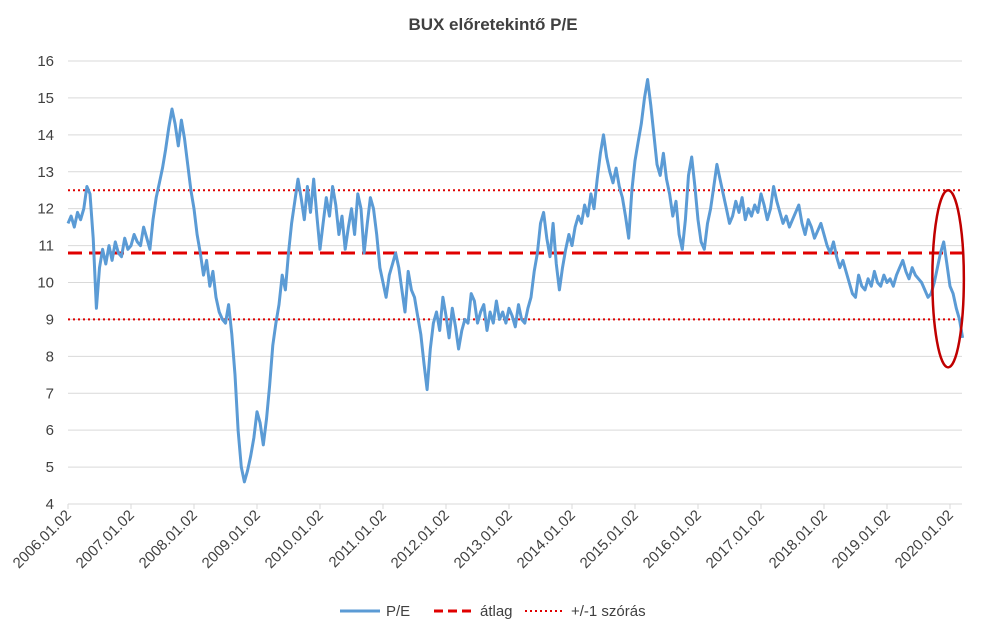 This screenshot has width=986, height=640. Describe the element at coordinates (735, 539) in the screenshot. I see `x-tick-label: 2017.01.02` at that location.